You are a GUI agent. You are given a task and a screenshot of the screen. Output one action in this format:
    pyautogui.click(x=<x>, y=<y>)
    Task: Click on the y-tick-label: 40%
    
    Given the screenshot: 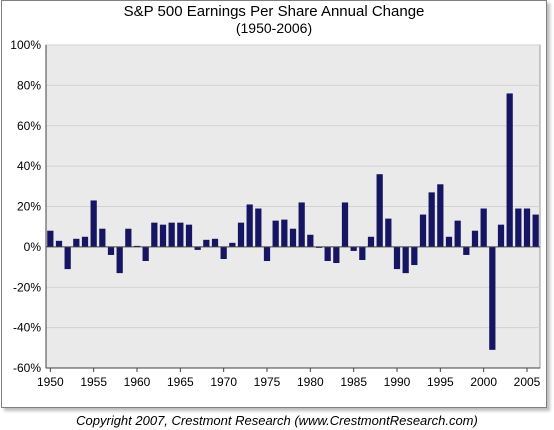 What is the action you would take?
    pyautogui.click(x=29, y=166)
    